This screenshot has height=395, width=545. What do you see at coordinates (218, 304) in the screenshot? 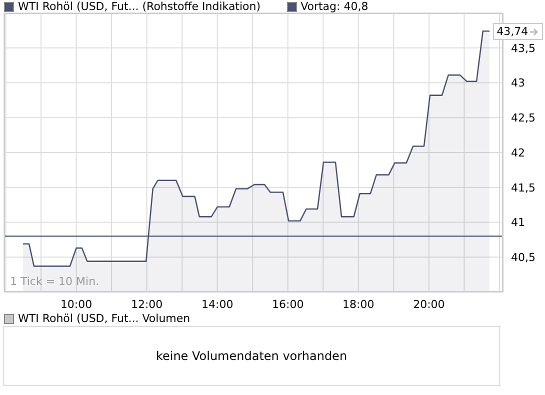
I see `x-tick-label: 14:00` at bounding box center [218, 304].